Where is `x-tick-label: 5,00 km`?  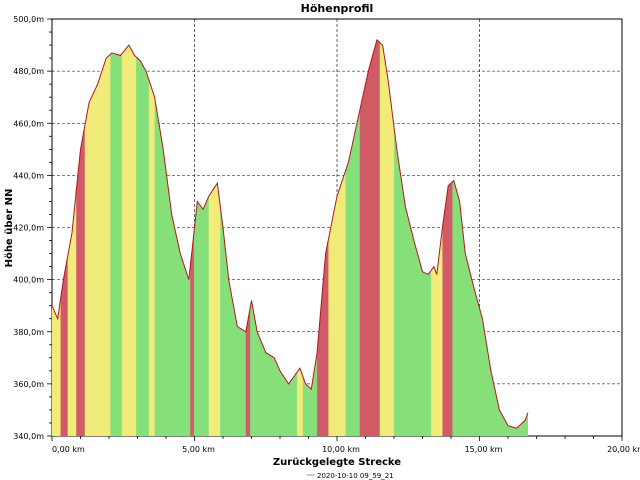
x-tick-label: 5,00 km is located at coordinates (198, 449).